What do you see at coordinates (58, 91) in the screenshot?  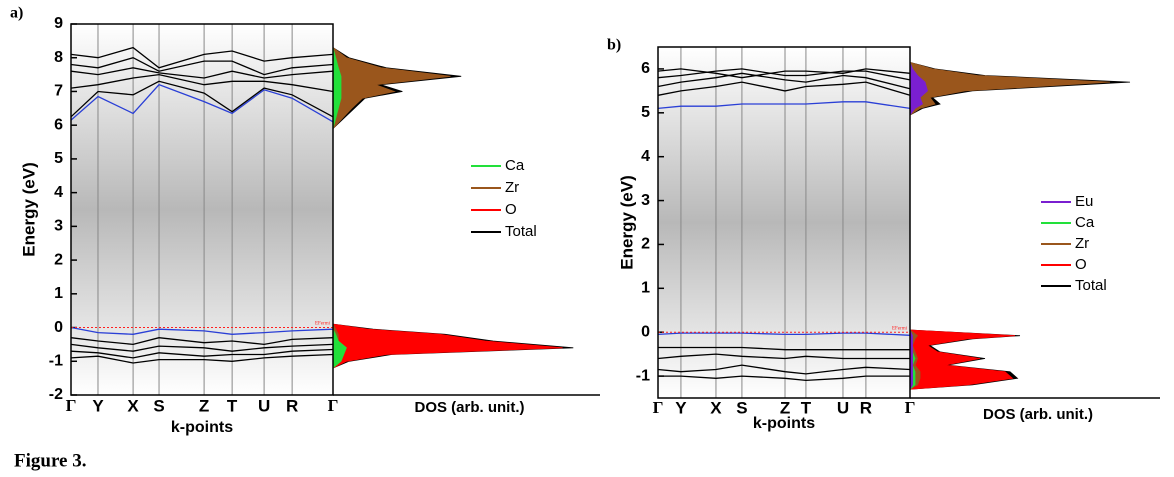 I see `y-tick-label: 7` at bounding box center [58, 91].